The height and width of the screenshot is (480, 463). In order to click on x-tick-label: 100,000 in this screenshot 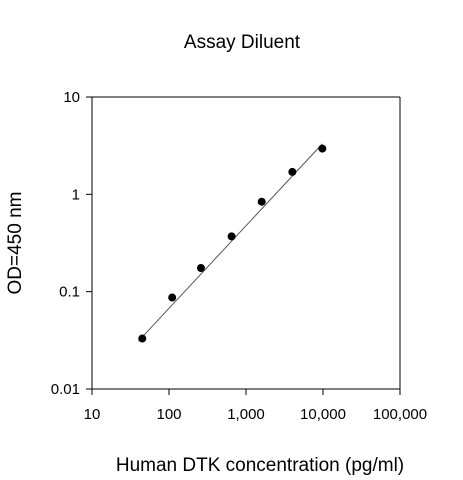, I will do `click(400, 414)`.